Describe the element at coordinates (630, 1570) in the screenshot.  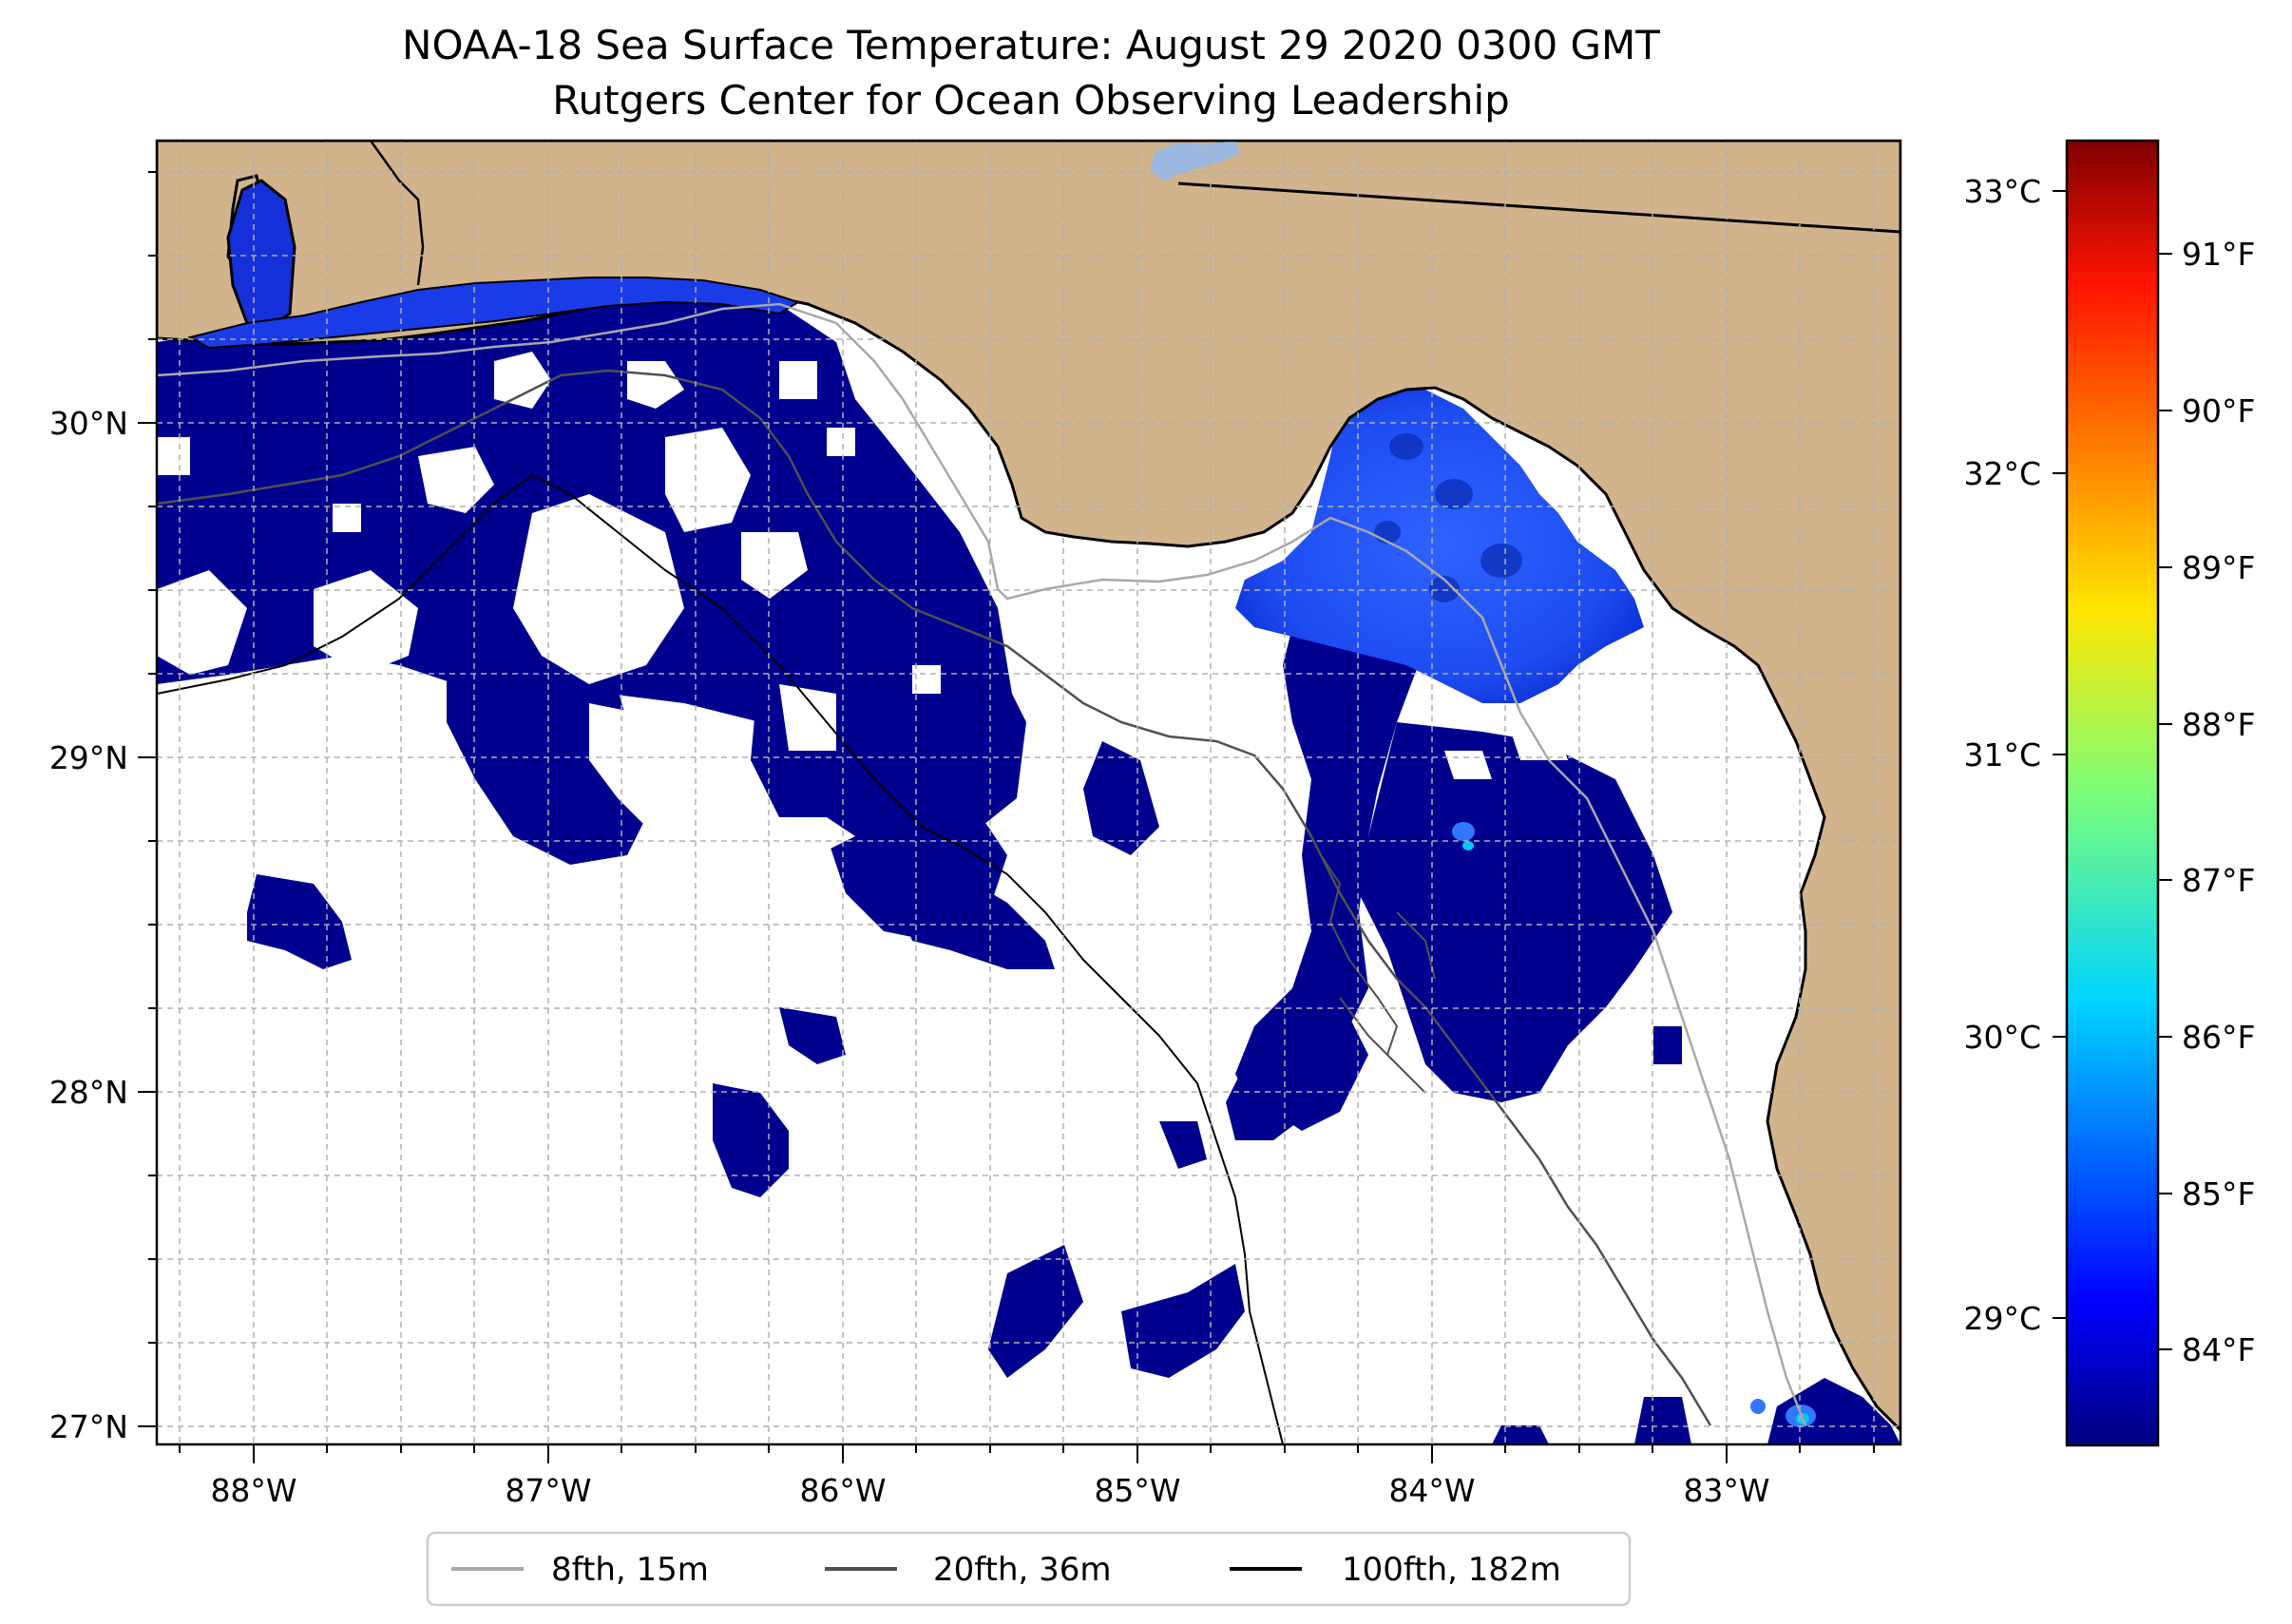
I see `legend-label: 8fth, 15m` at that location.